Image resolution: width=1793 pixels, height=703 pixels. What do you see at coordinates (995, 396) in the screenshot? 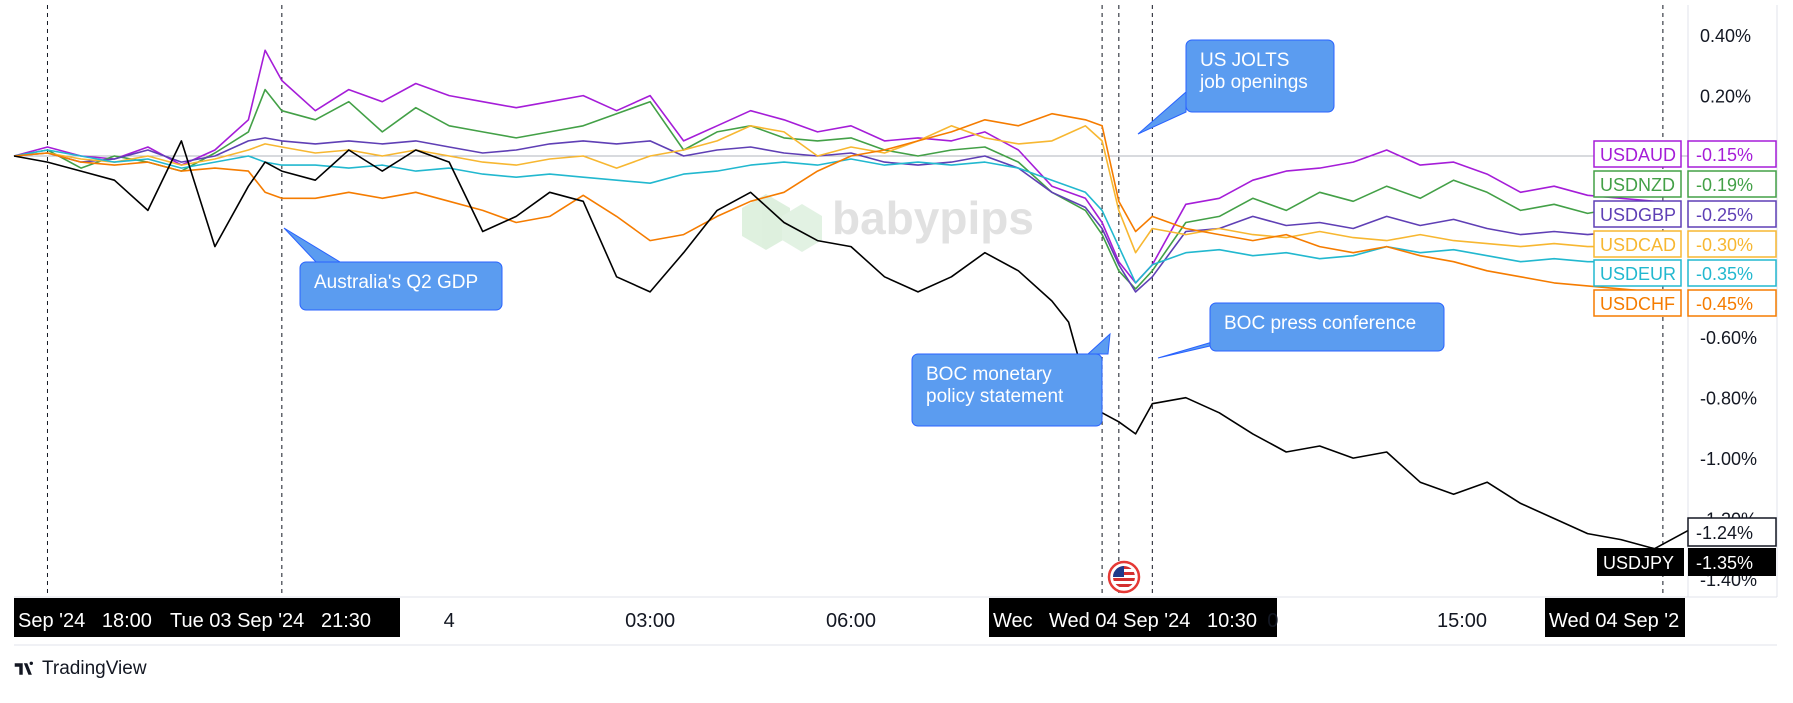
I see `callout-text: policy statement` at bounding box center [995, 396].